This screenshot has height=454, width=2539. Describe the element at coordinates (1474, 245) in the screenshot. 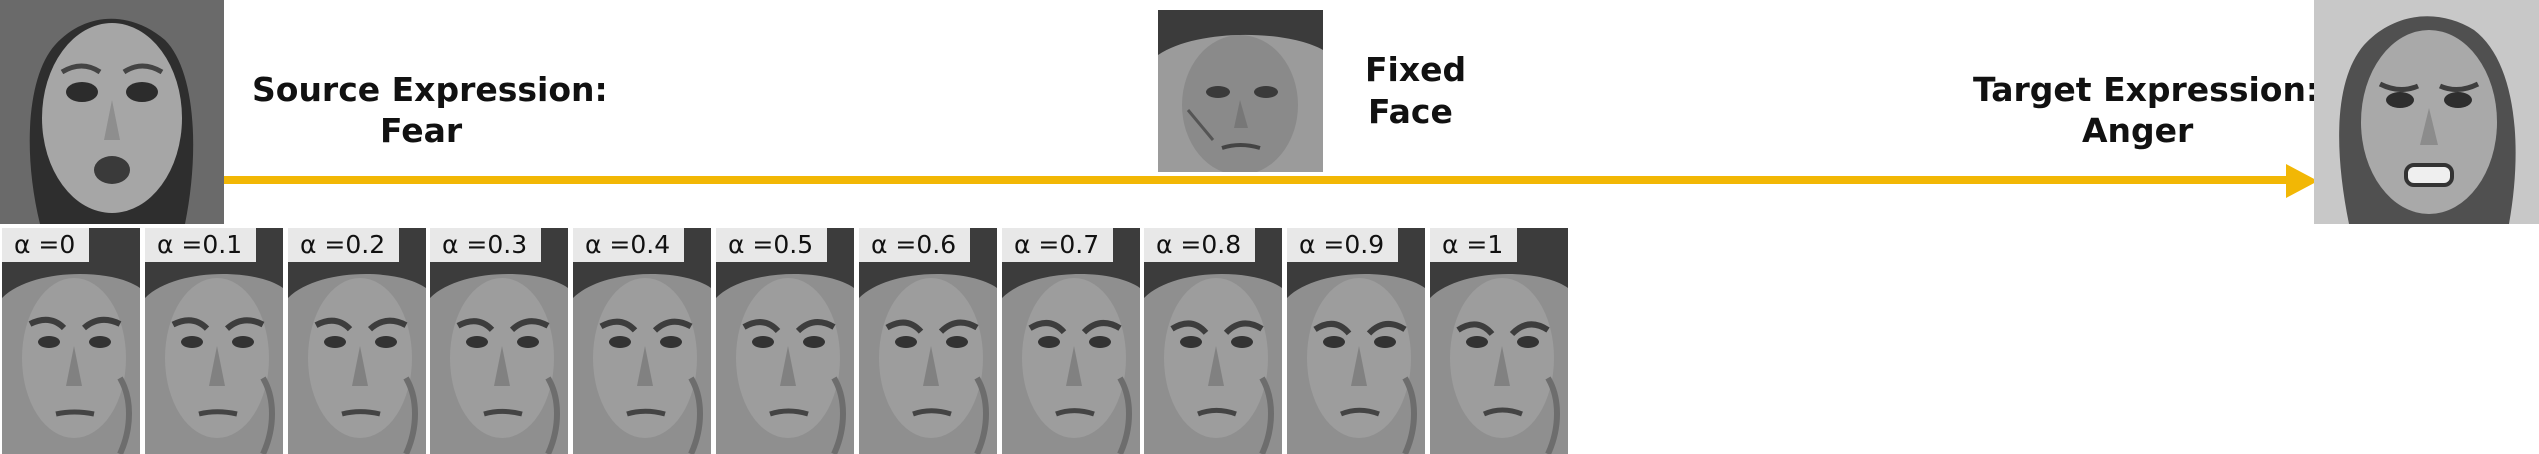

I see `alpha-label: α =1` at that location.